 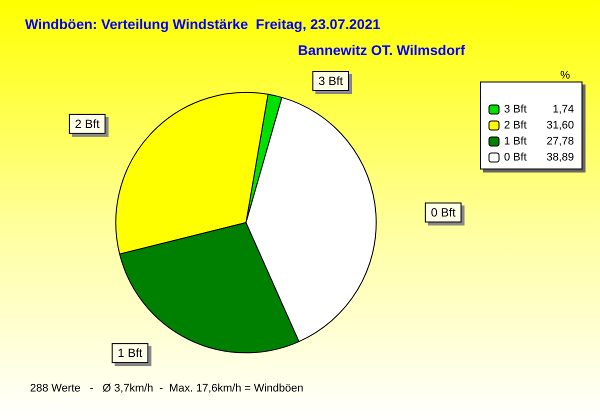 What do you see at coordinates (563, 110) in the screenshot?
I see `data-label: 1,74` at bounding box center [563, 110].